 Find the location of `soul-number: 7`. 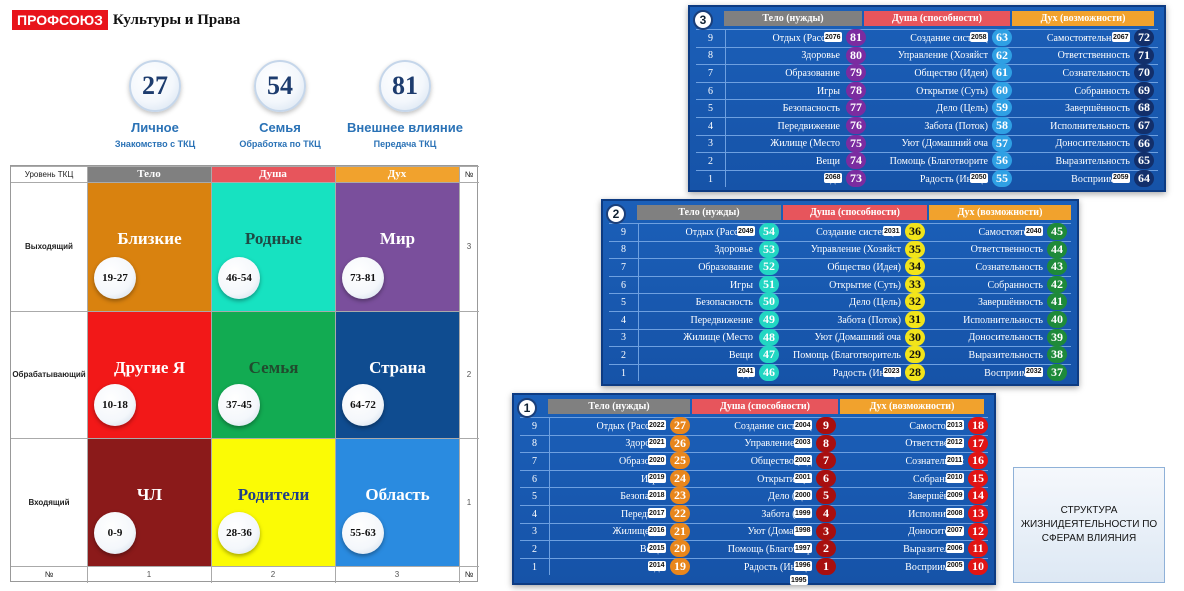

soul-number: 7 is located at coordinates (826, 461).